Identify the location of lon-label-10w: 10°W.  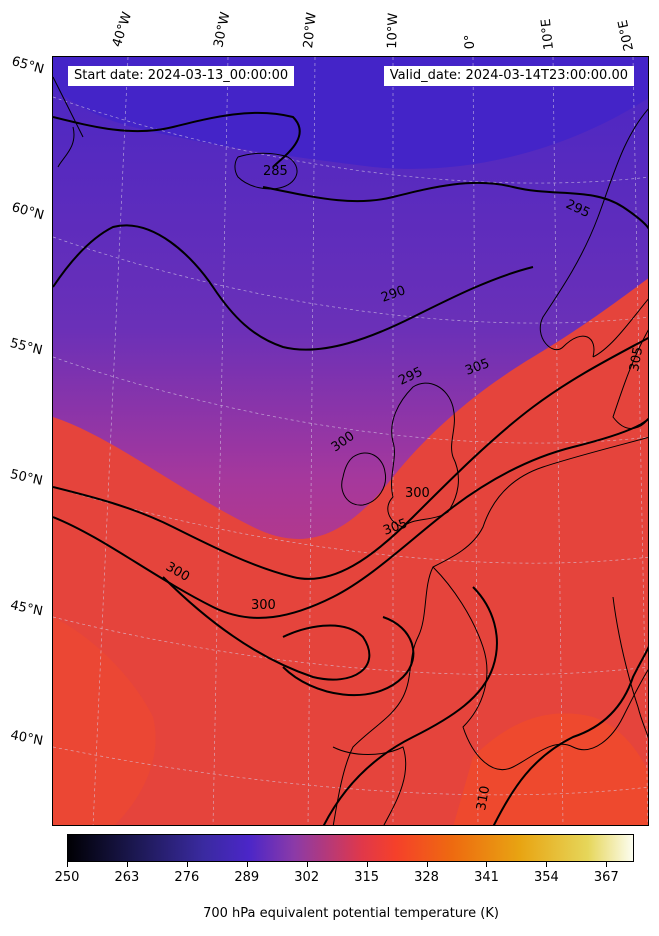
(393, 30).